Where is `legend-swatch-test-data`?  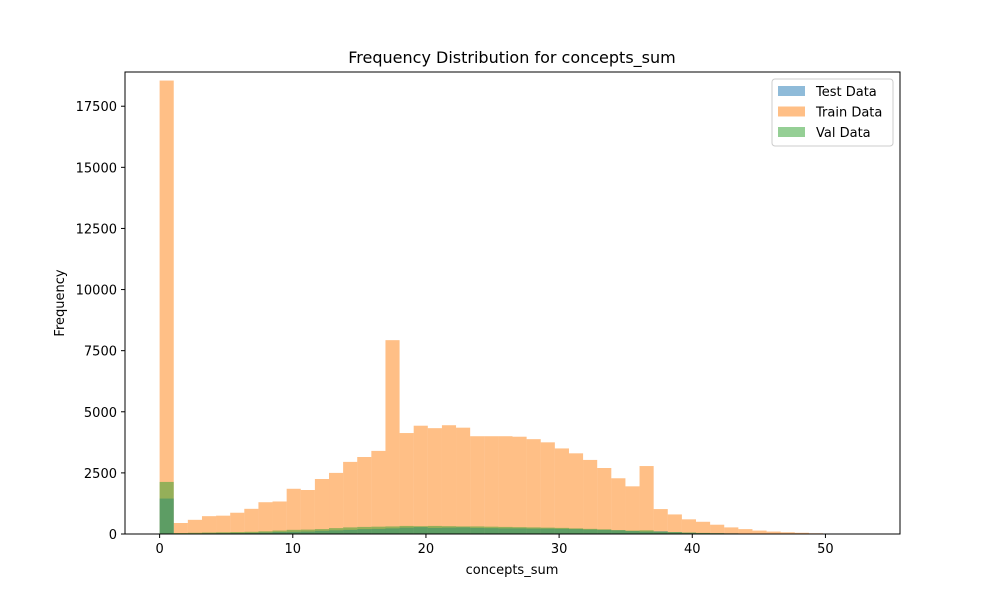
legend-swatch-test-data is located at coordinates (791, 91).